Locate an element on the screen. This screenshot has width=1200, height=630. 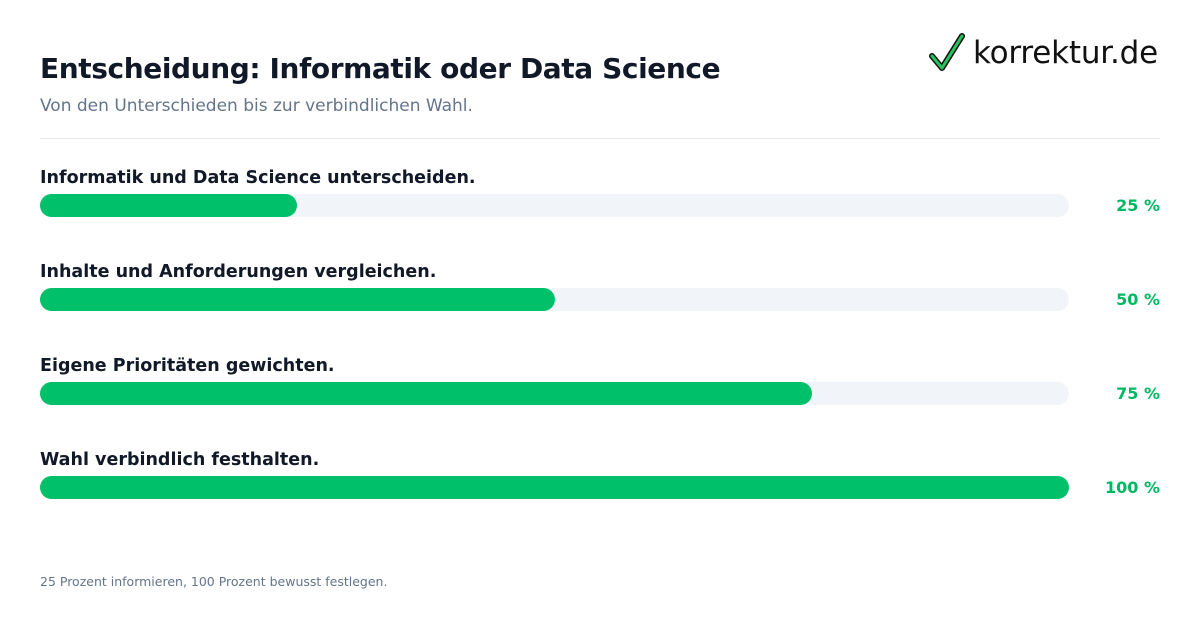
logo-text: korrektur.de is located at coordinates (1065, 53).